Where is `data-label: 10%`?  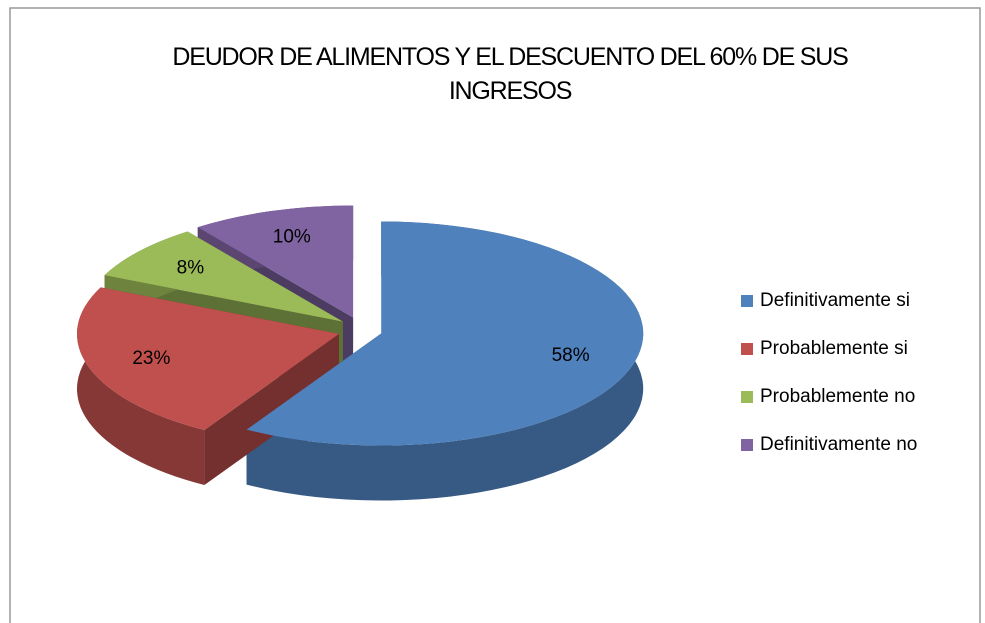 data-label: 10% is located at coordinates (292, 237).